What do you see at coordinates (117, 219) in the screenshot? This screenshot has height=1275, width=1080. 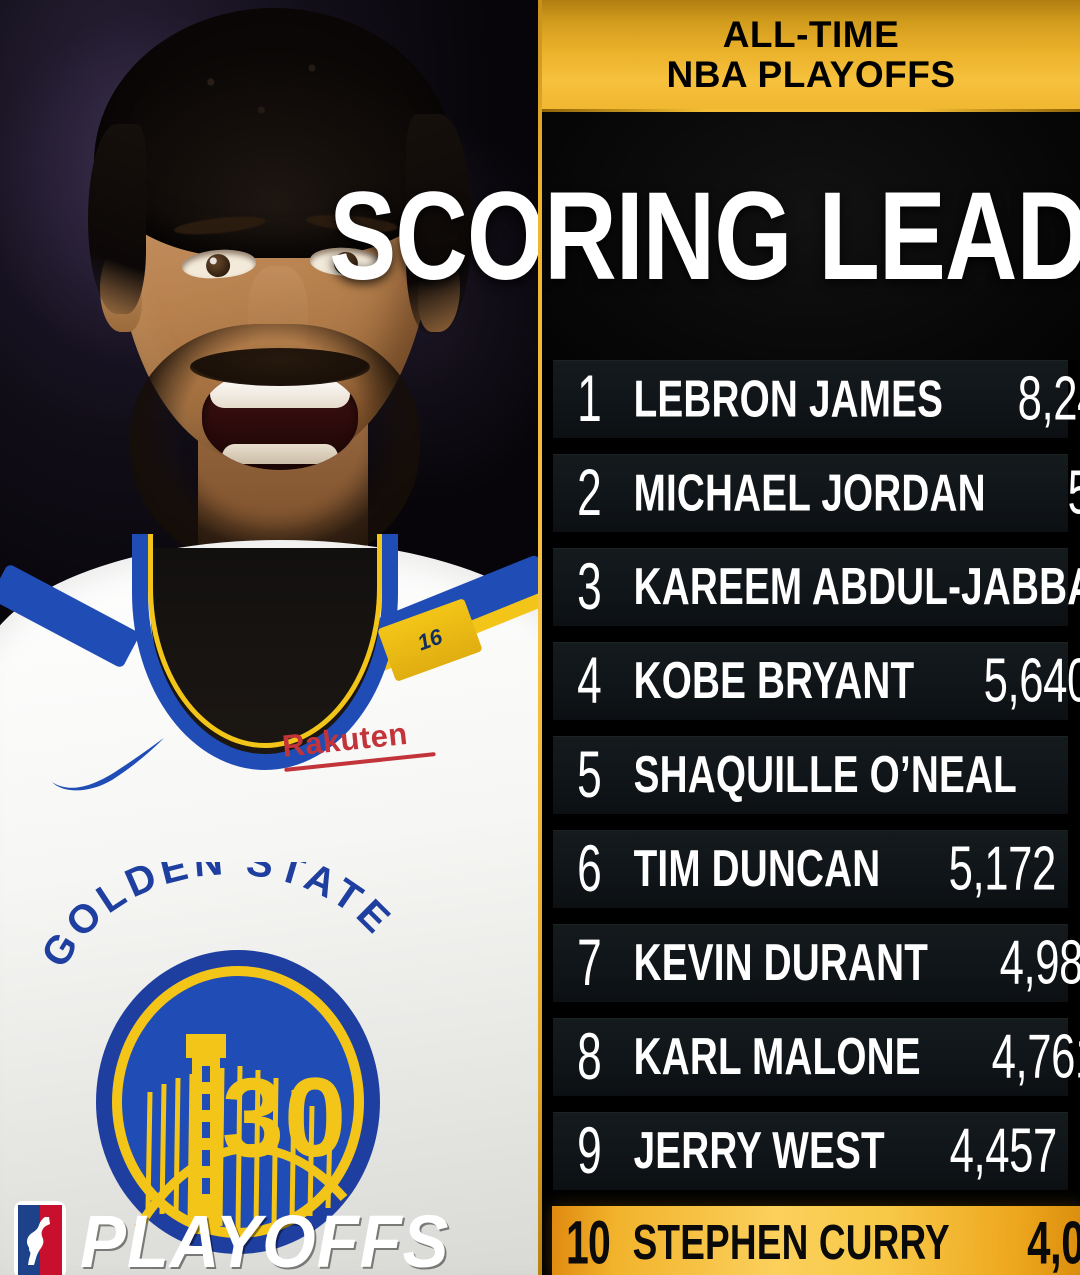 I see `hairline-left` at bounding box center [117, 219].